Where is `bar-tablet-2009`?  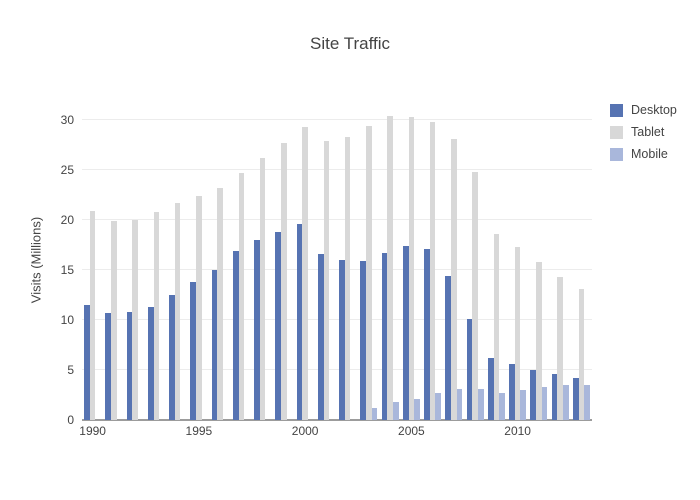
bar-tablet-2009 is located at coordinates (496, 327).